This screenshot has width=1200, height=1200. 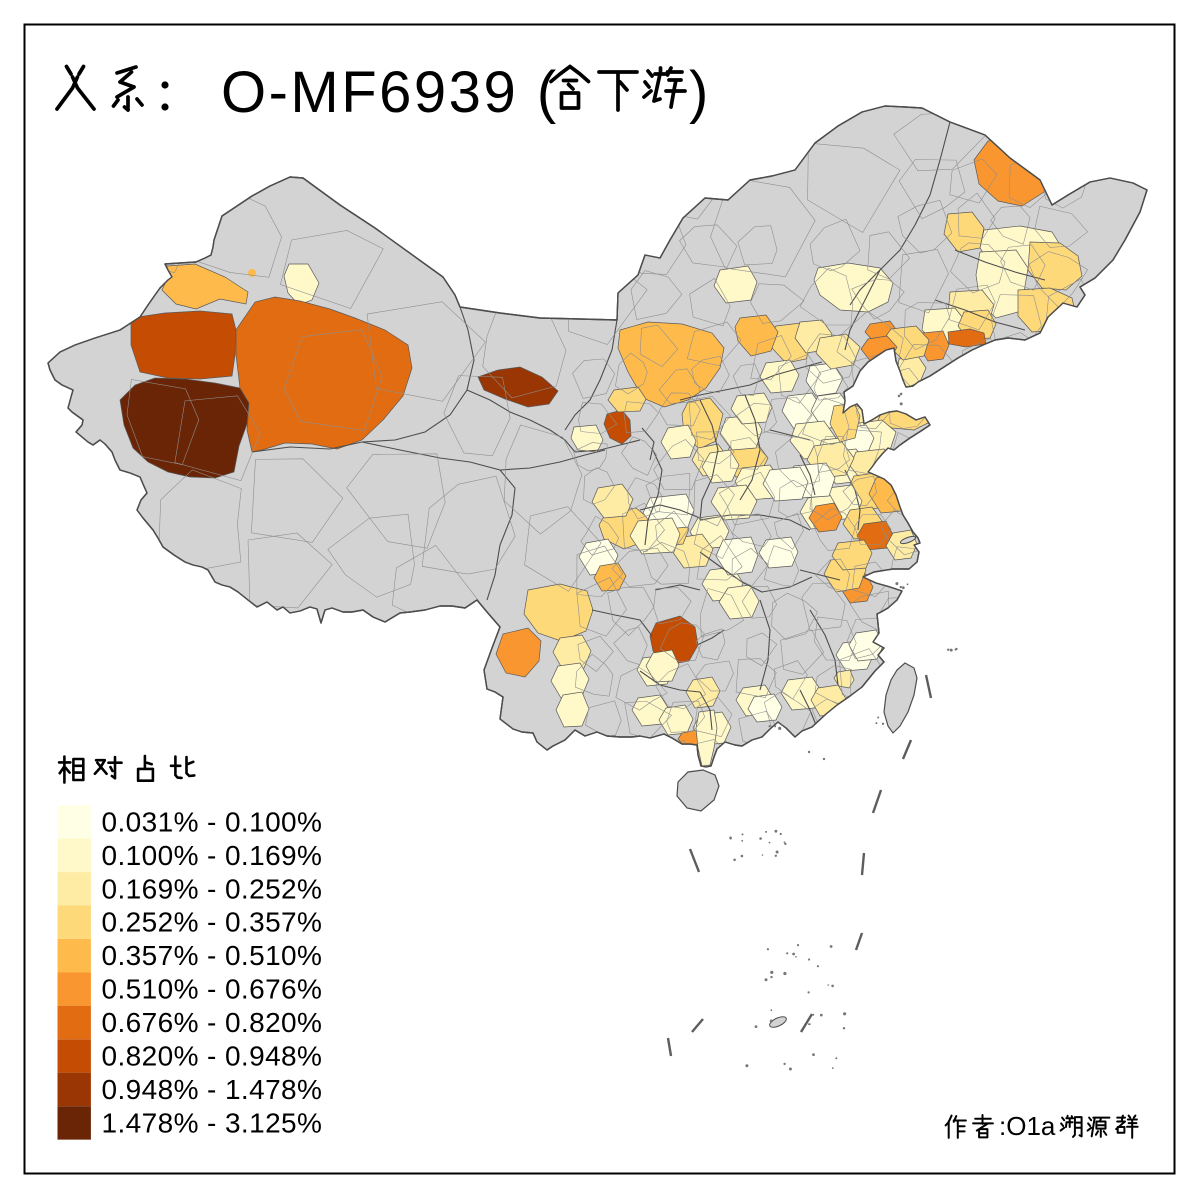 What do you see at coordinates (1027, 1126) in the screenshot?
I see `svg-text: :O1a` at bounding box center [1027, 1126].